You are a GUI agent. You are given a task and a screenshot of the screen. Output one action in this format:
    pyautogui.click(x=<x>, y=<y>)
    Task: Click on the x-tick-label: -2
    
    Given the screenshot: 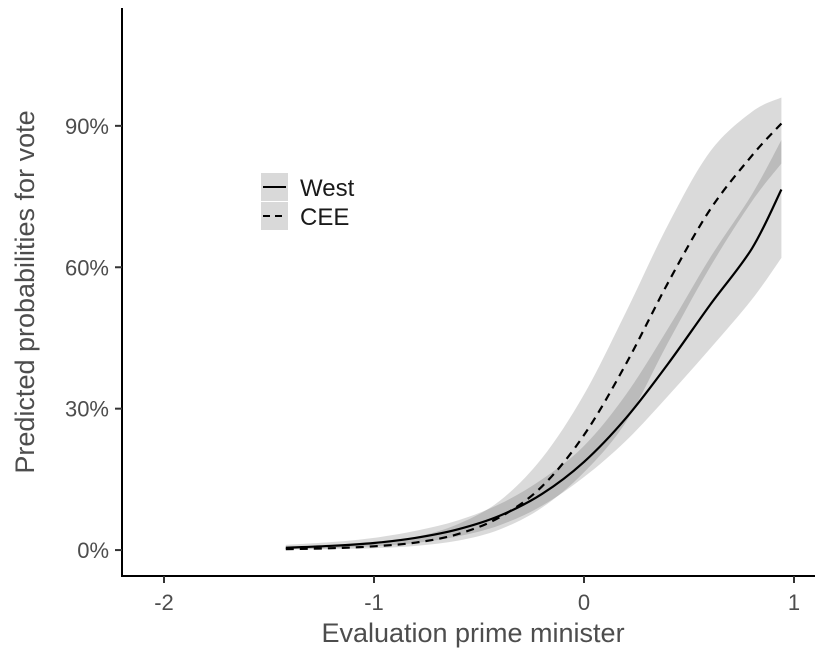 What is the action you would take?
    pyautogui.click(x=164, y=602)
    